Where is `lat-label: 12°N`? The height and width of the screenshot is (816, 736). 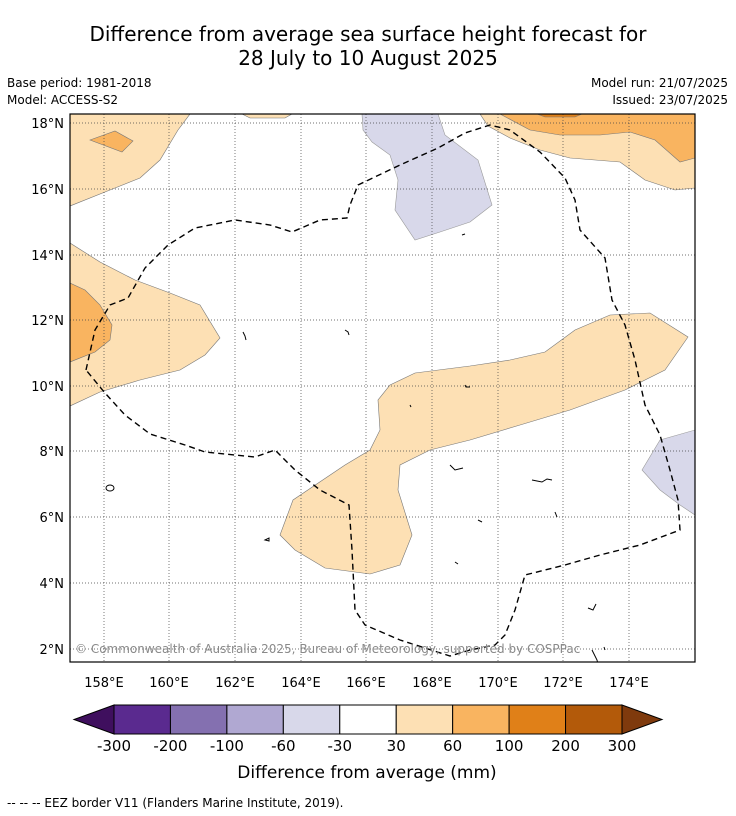
lat-label: 12°N is located at coordinates (47, 321).